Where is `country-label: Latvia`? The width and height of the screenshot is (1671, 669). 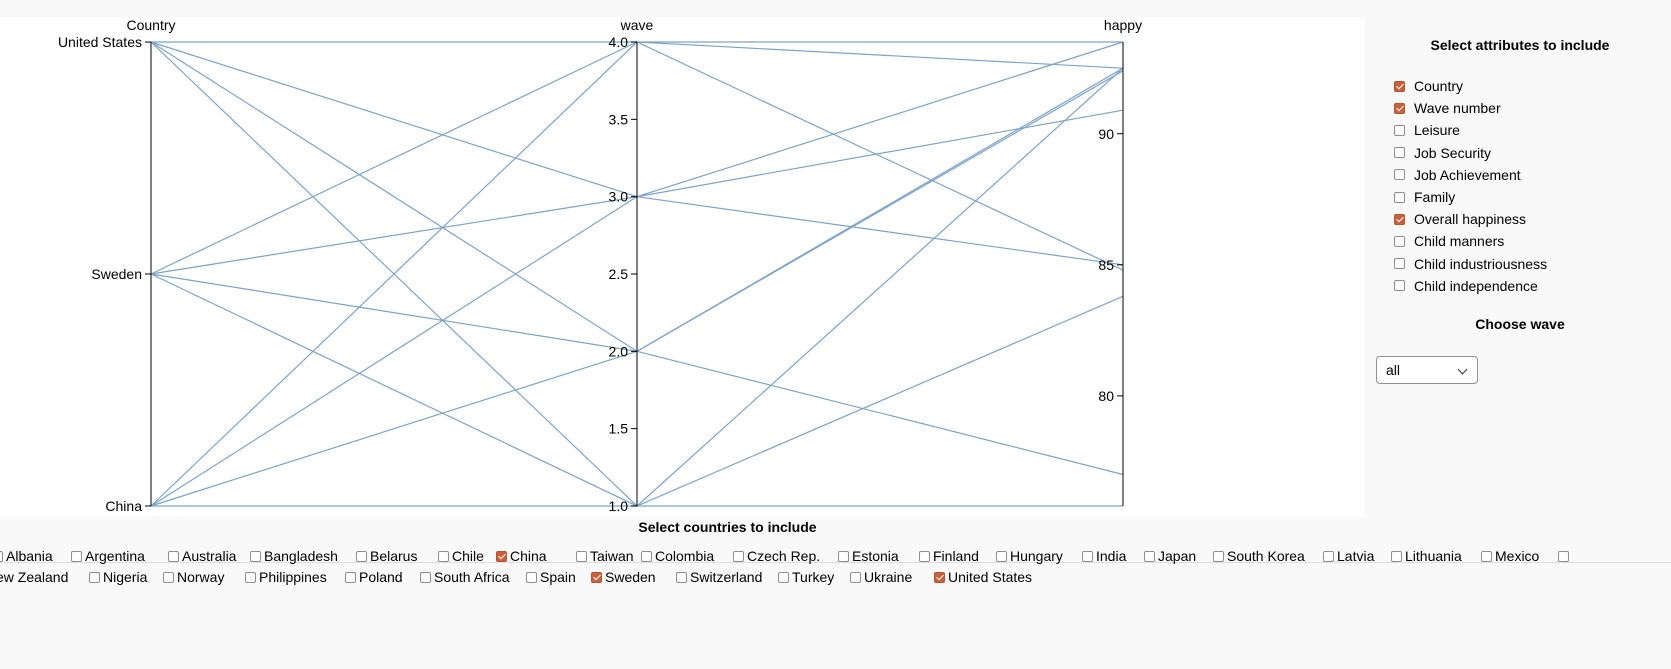
country-label: Latvia is located at coordinates (1356, 556).